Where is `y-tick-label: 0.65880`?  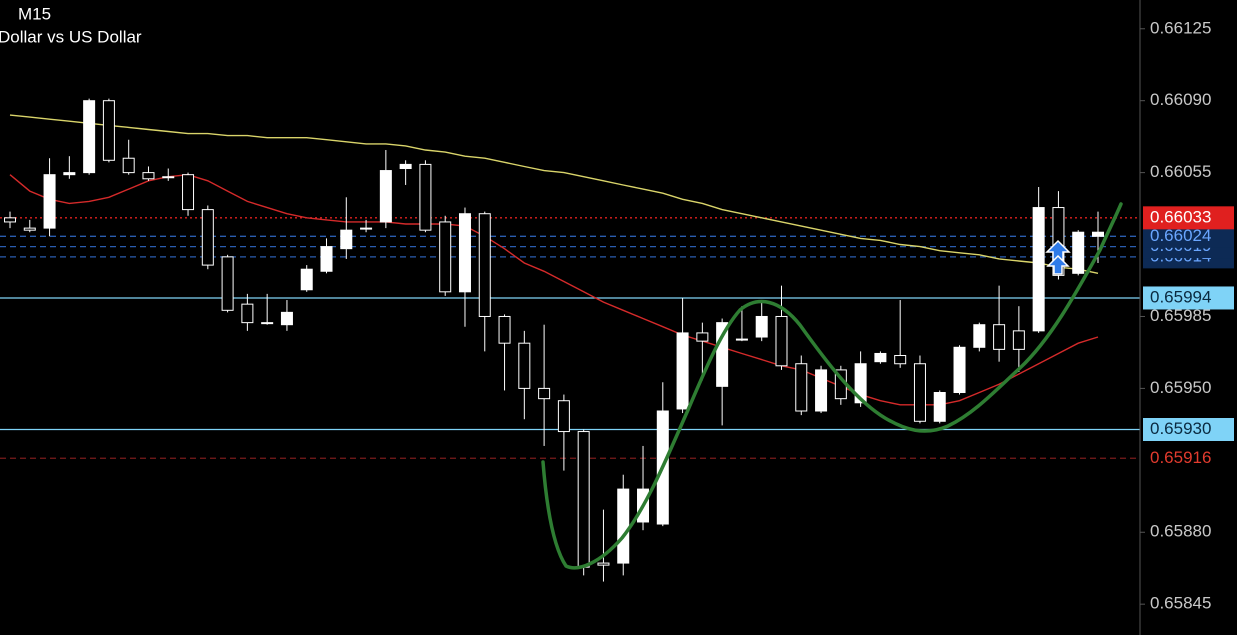
y-tick-label: 0.65880 is located at coordinates (1180, 531).